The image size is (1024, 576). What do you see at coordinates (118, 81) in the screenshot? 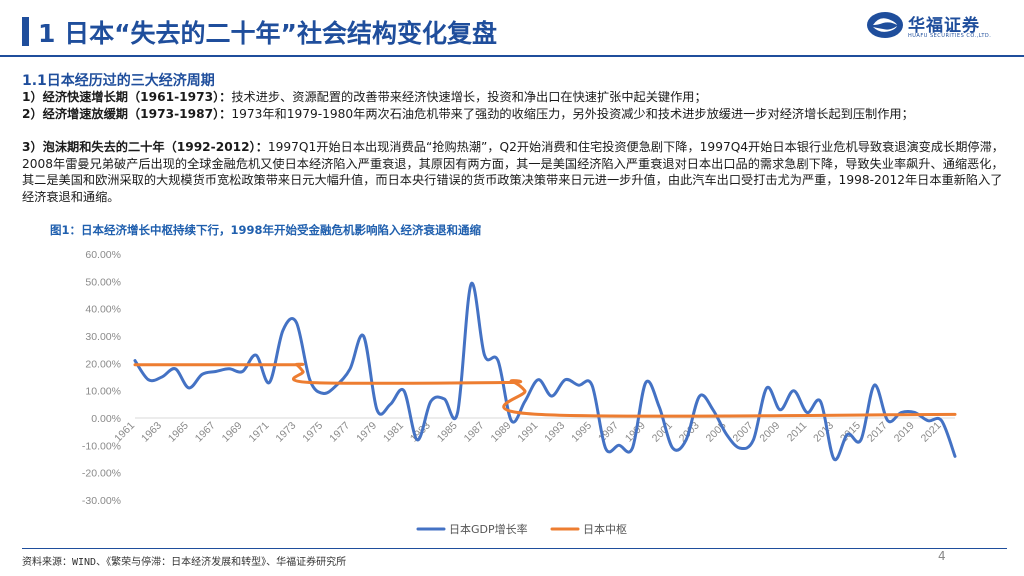
I see `section-title: 1.1日本经历过的三大经济周期` at bounding box center [118, 81].